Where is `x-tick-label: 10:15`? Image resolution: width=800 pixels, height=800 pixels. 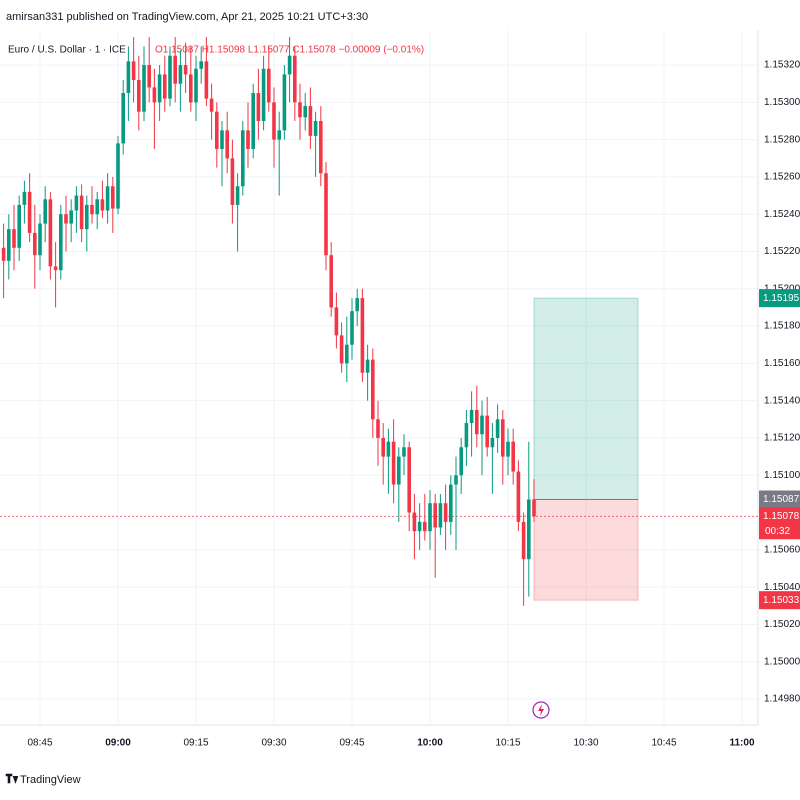
x-tick-label: 10:15 is located at coordinates (507, 743).